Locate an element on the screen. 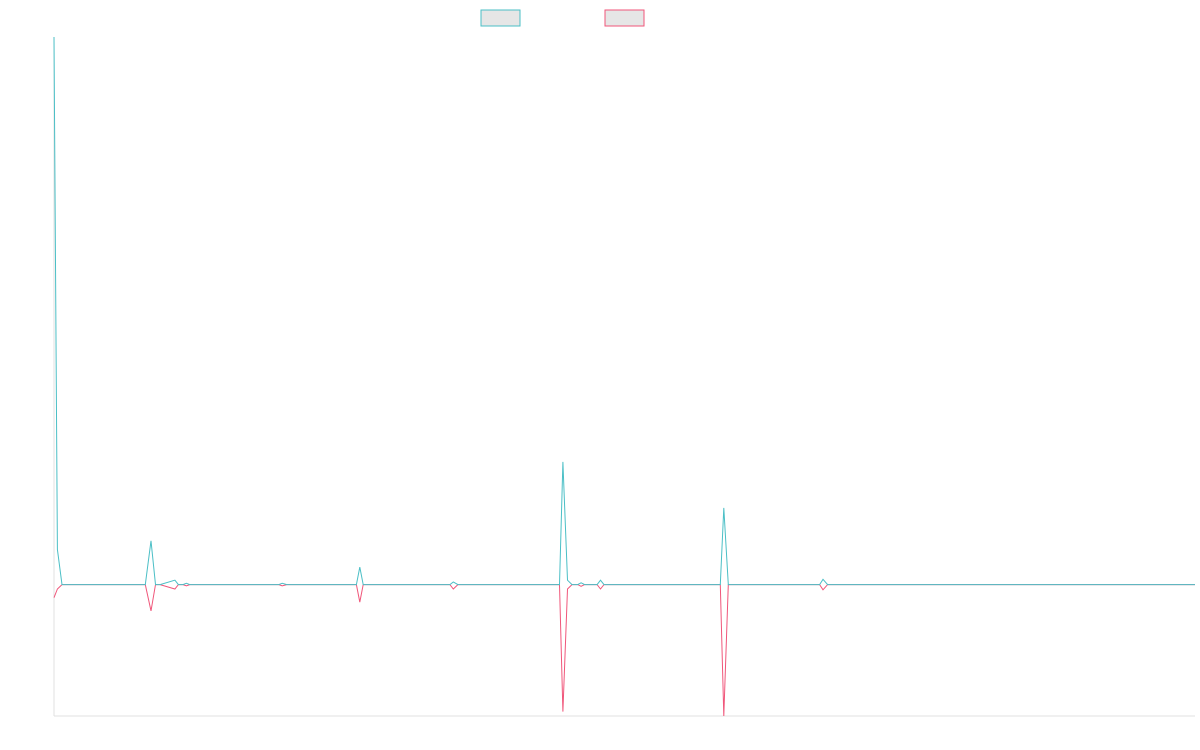 The image size is (1200, 750). legend is located at coordinates (562, 18).